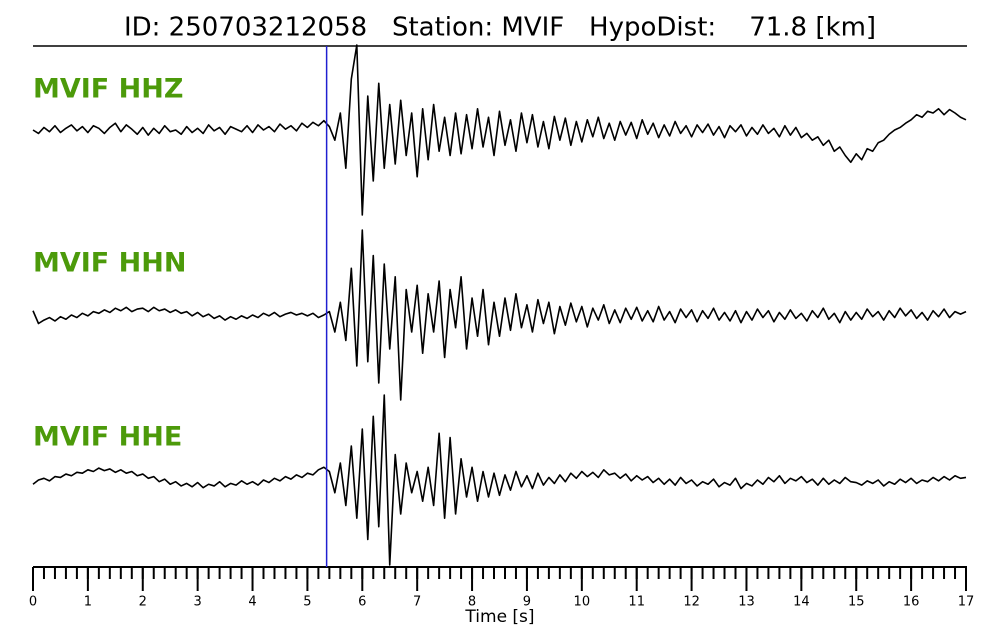  What do you see at coordinates (143, 602) in the screenshot?
I see `x-tick-label: 2` at bounding box center [143, 602].